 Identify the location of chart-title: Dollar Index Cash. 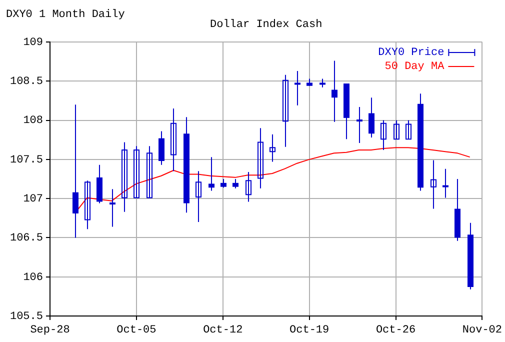
(266, 24).